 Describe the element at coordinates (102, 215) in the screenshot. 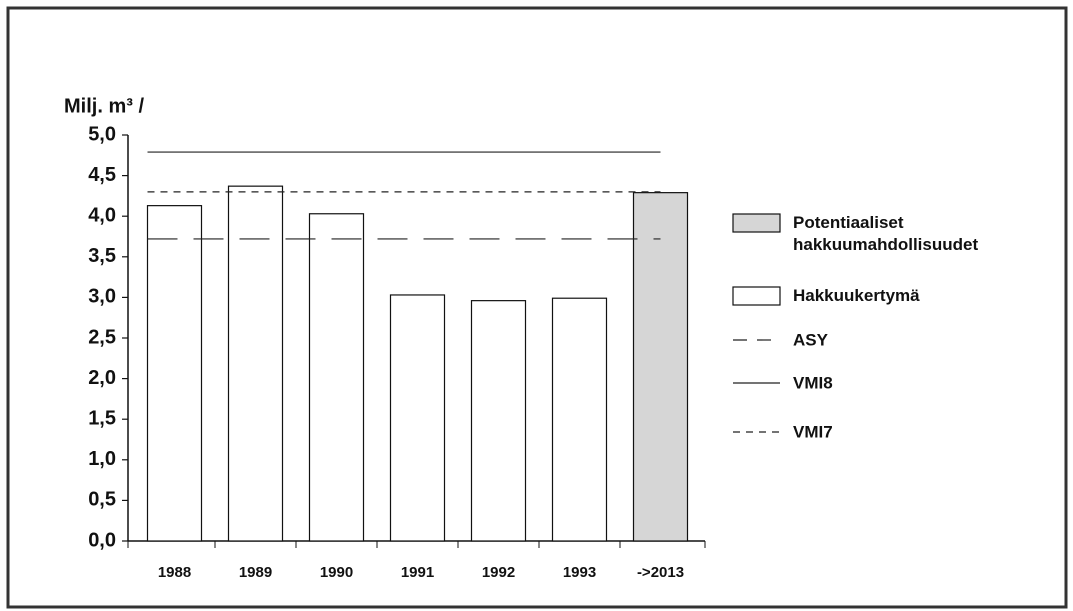

I see `y-tick-label: 4,0` at that location.